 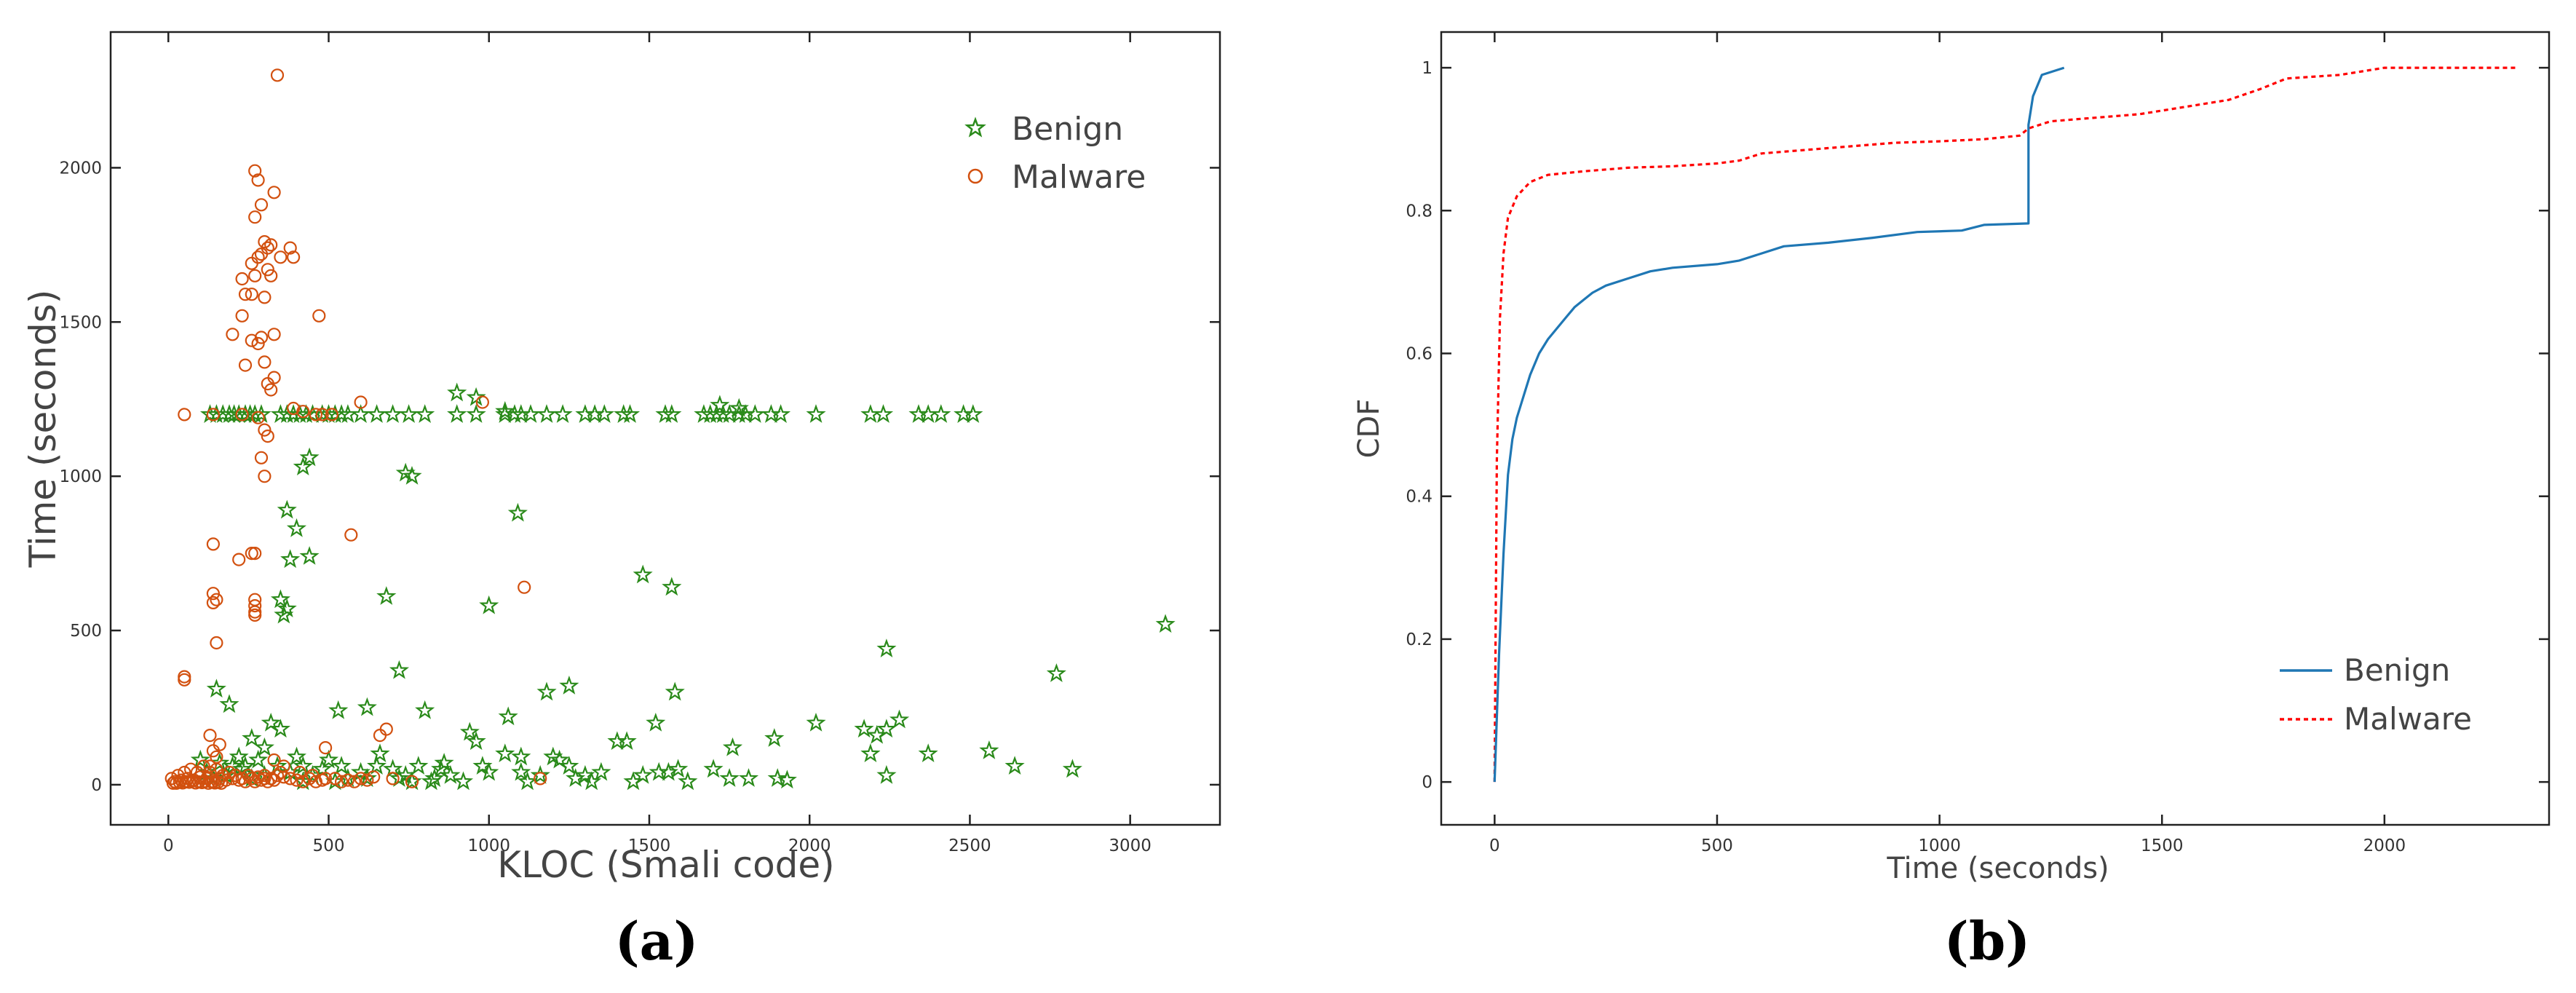 What do you see at coordinates (1939, 845) in the screenshot?
I see `x-tick-label: 1000` at bounding box center [1939, 845].